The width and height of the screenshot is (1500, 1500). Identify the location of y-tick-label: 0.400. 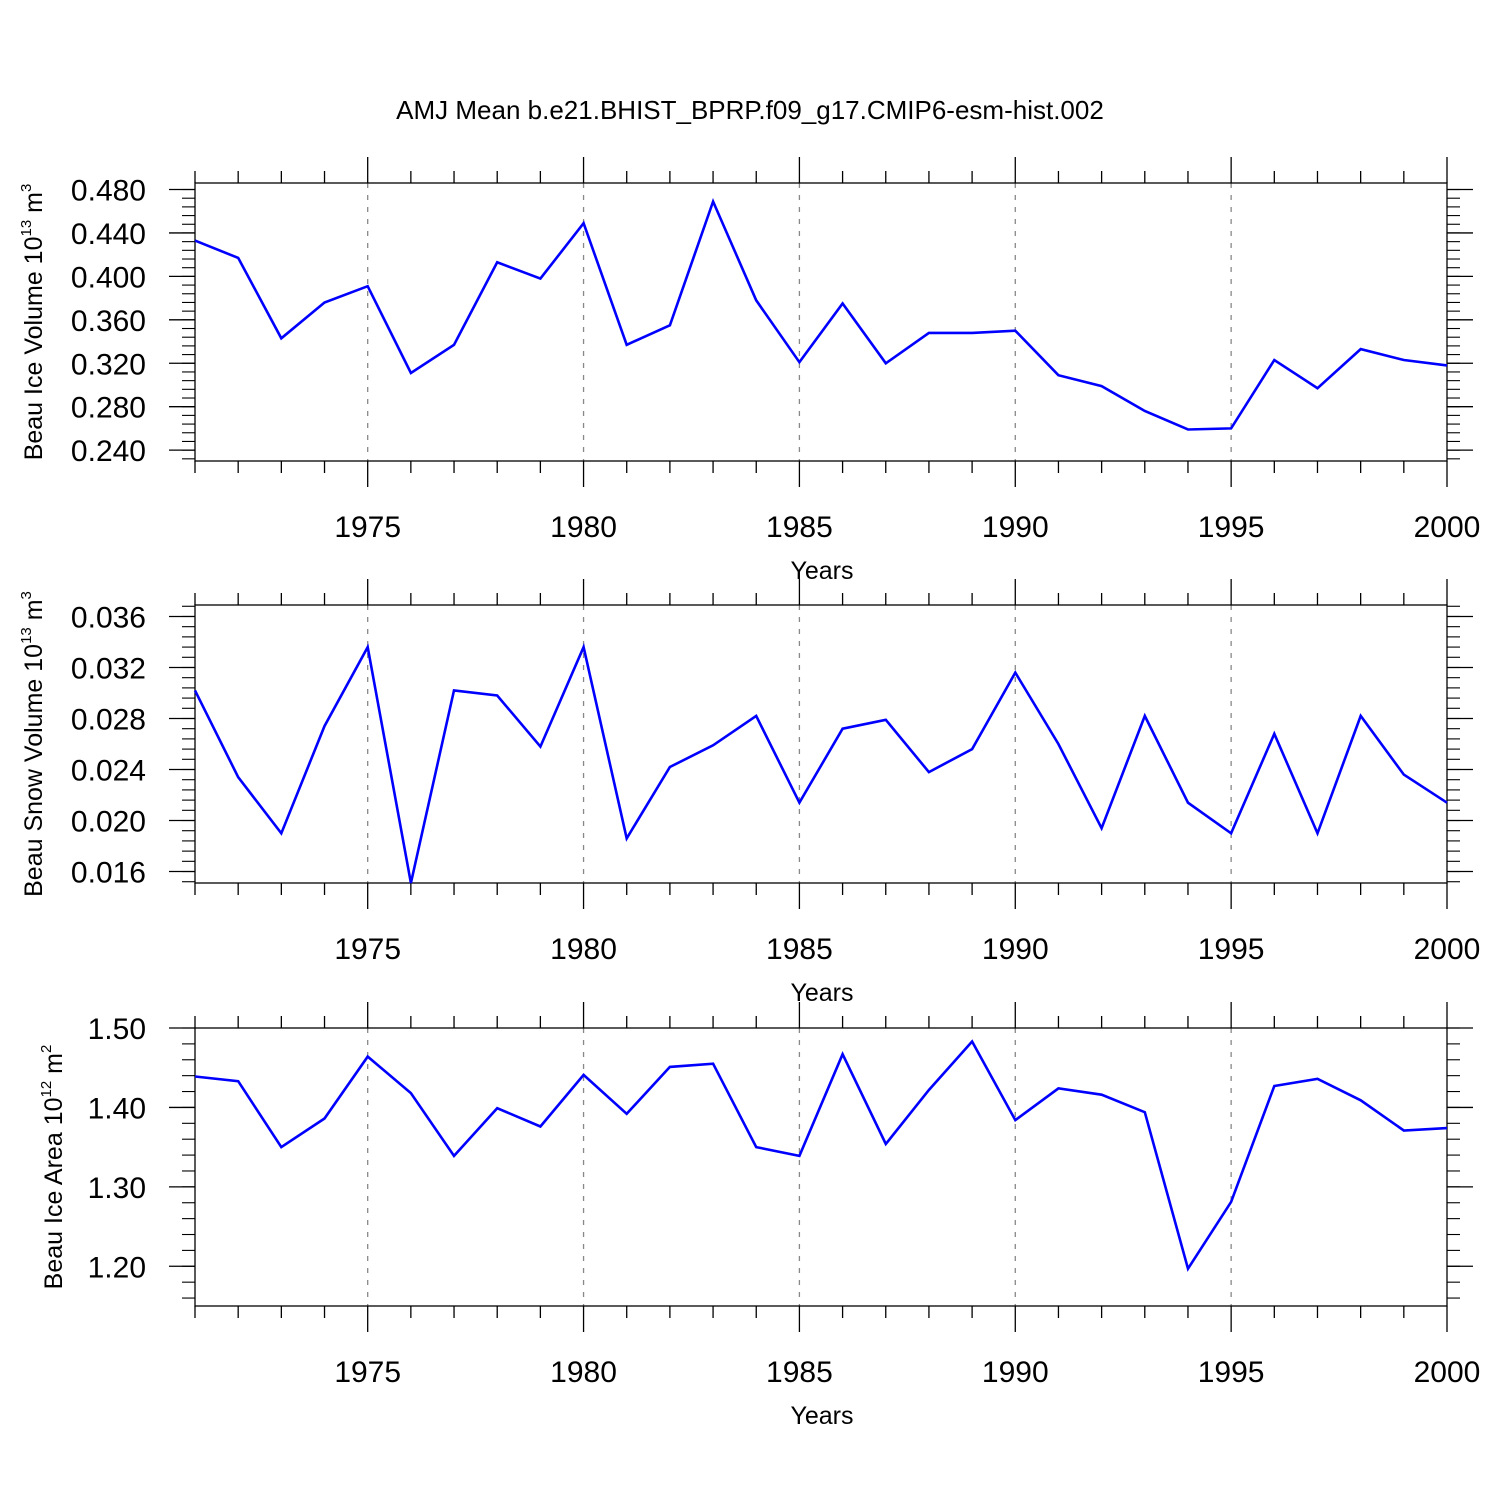
(108, 277).